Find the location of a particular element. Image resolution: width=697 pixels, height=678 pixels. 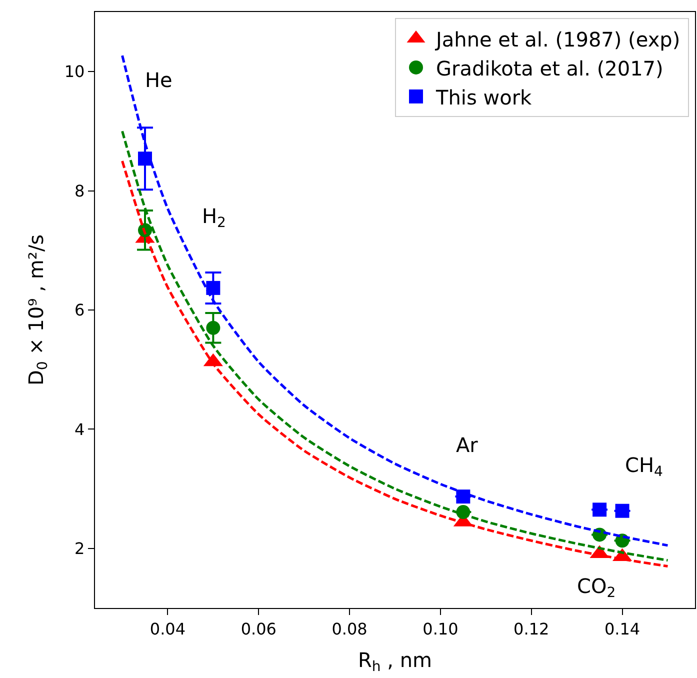

x-tick-label: 0.12 is located at coordinates (532, 628).